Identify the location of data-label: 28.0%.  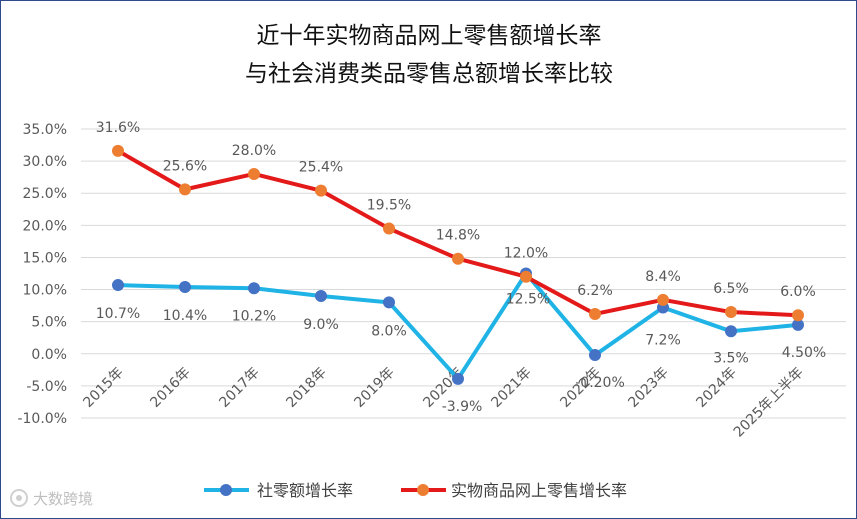
(254, 151).